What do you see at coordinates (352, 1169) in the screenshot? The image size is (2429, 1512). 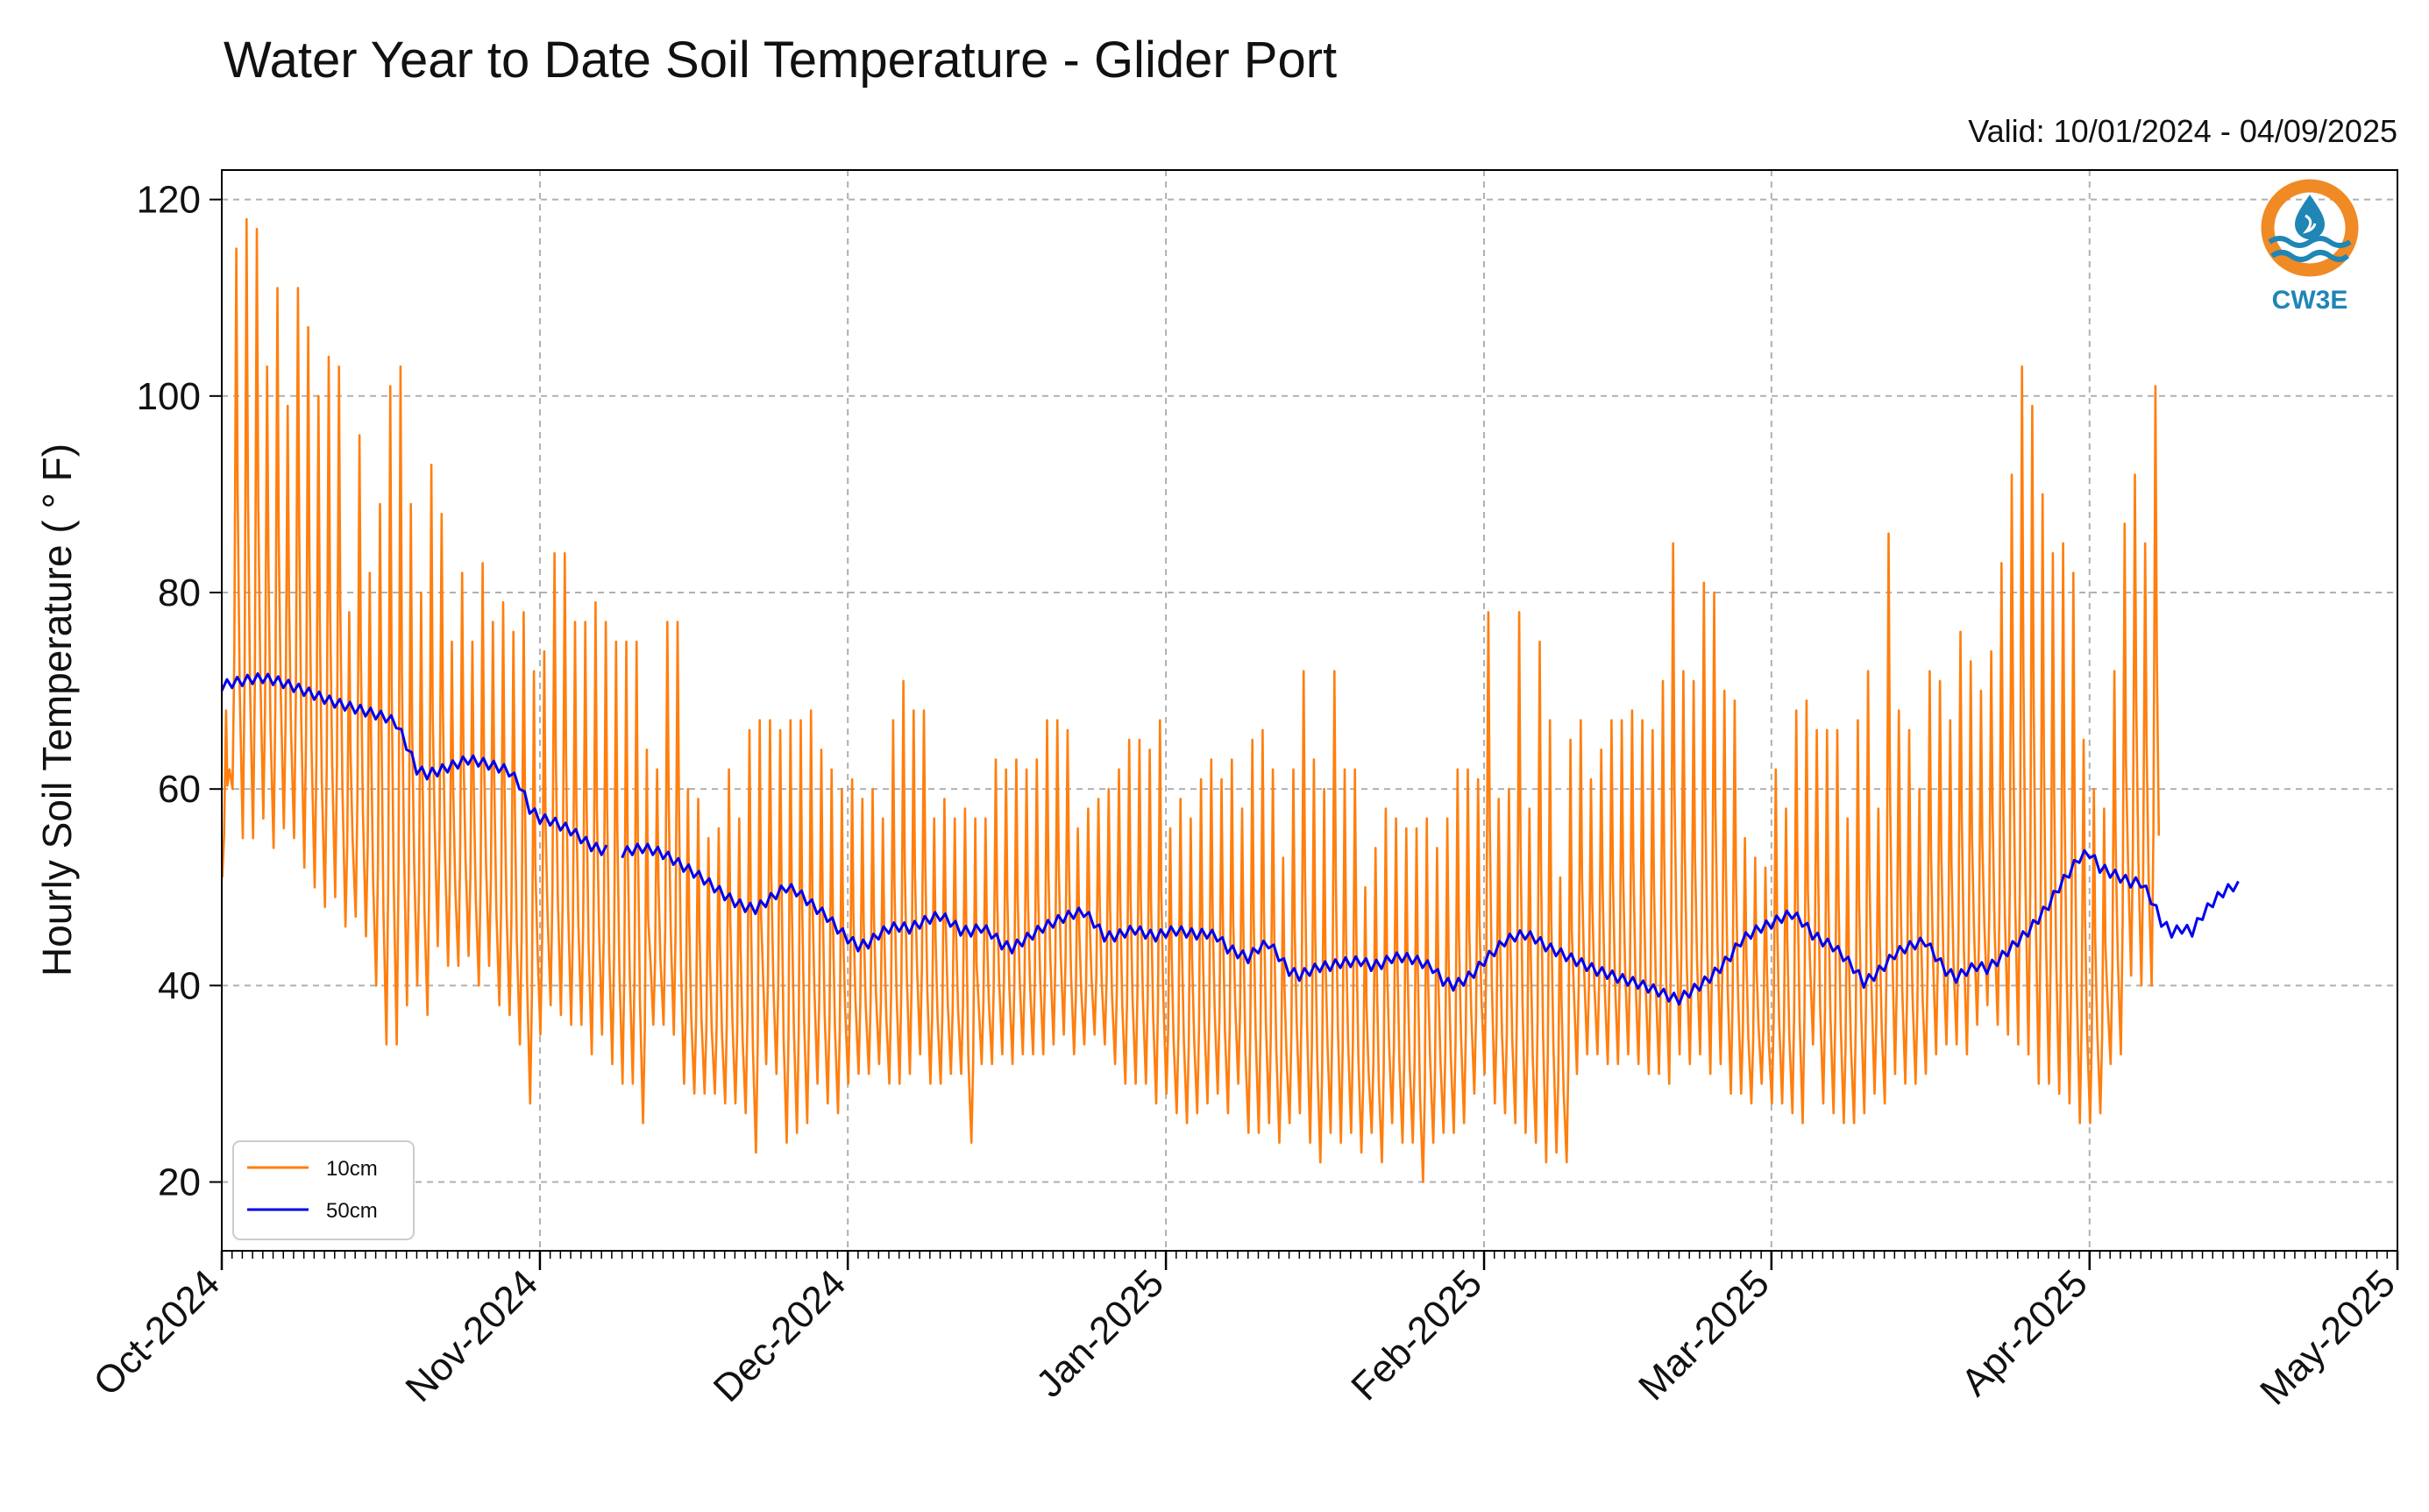 I see `legend-label-10cm: 10cm` at bounding box center [352, 1169].